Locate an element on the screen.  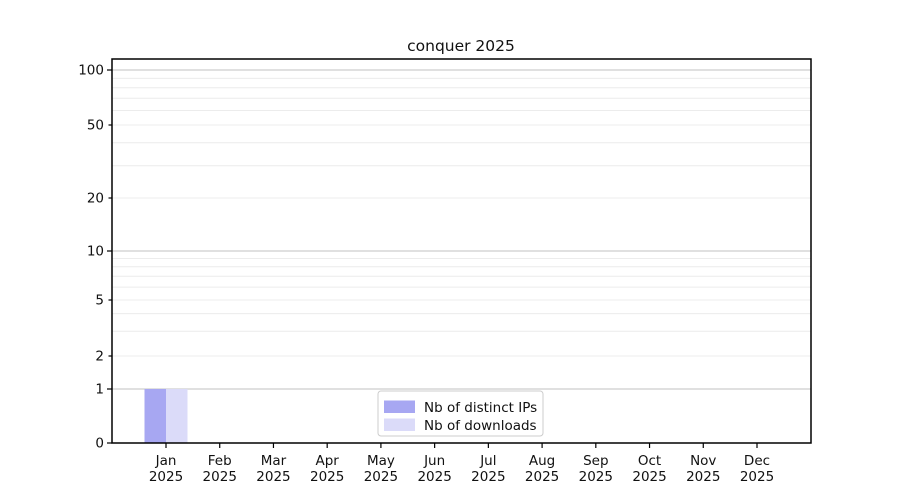
legend: Nb of distinct IPs Nb of downloads is located at coordinates (460, 413).